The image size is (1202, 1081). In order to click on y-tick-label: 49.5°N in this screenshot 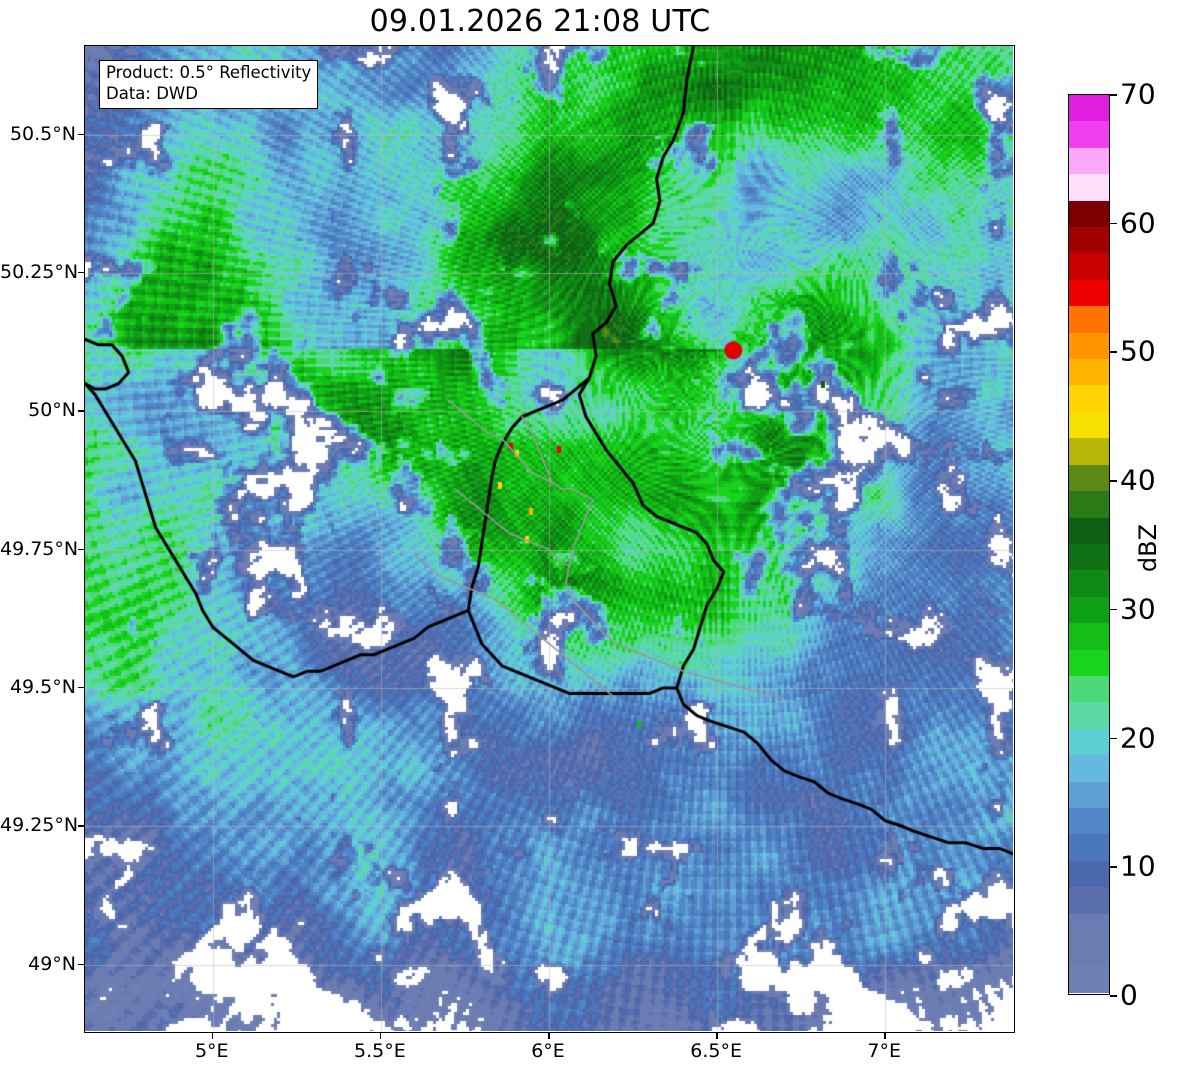, I will do `click(42, 686)`.